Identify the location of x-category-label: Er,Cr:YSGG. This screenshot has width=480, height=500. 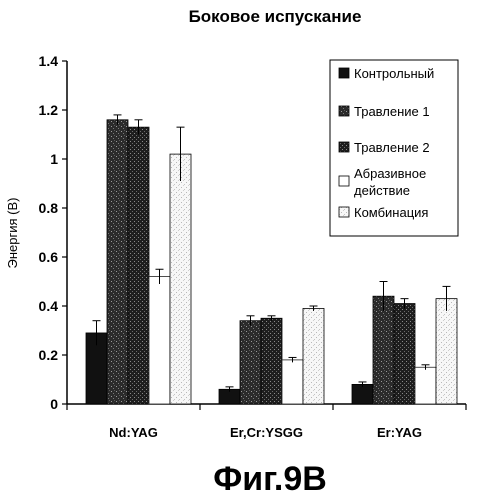
(266, 432).